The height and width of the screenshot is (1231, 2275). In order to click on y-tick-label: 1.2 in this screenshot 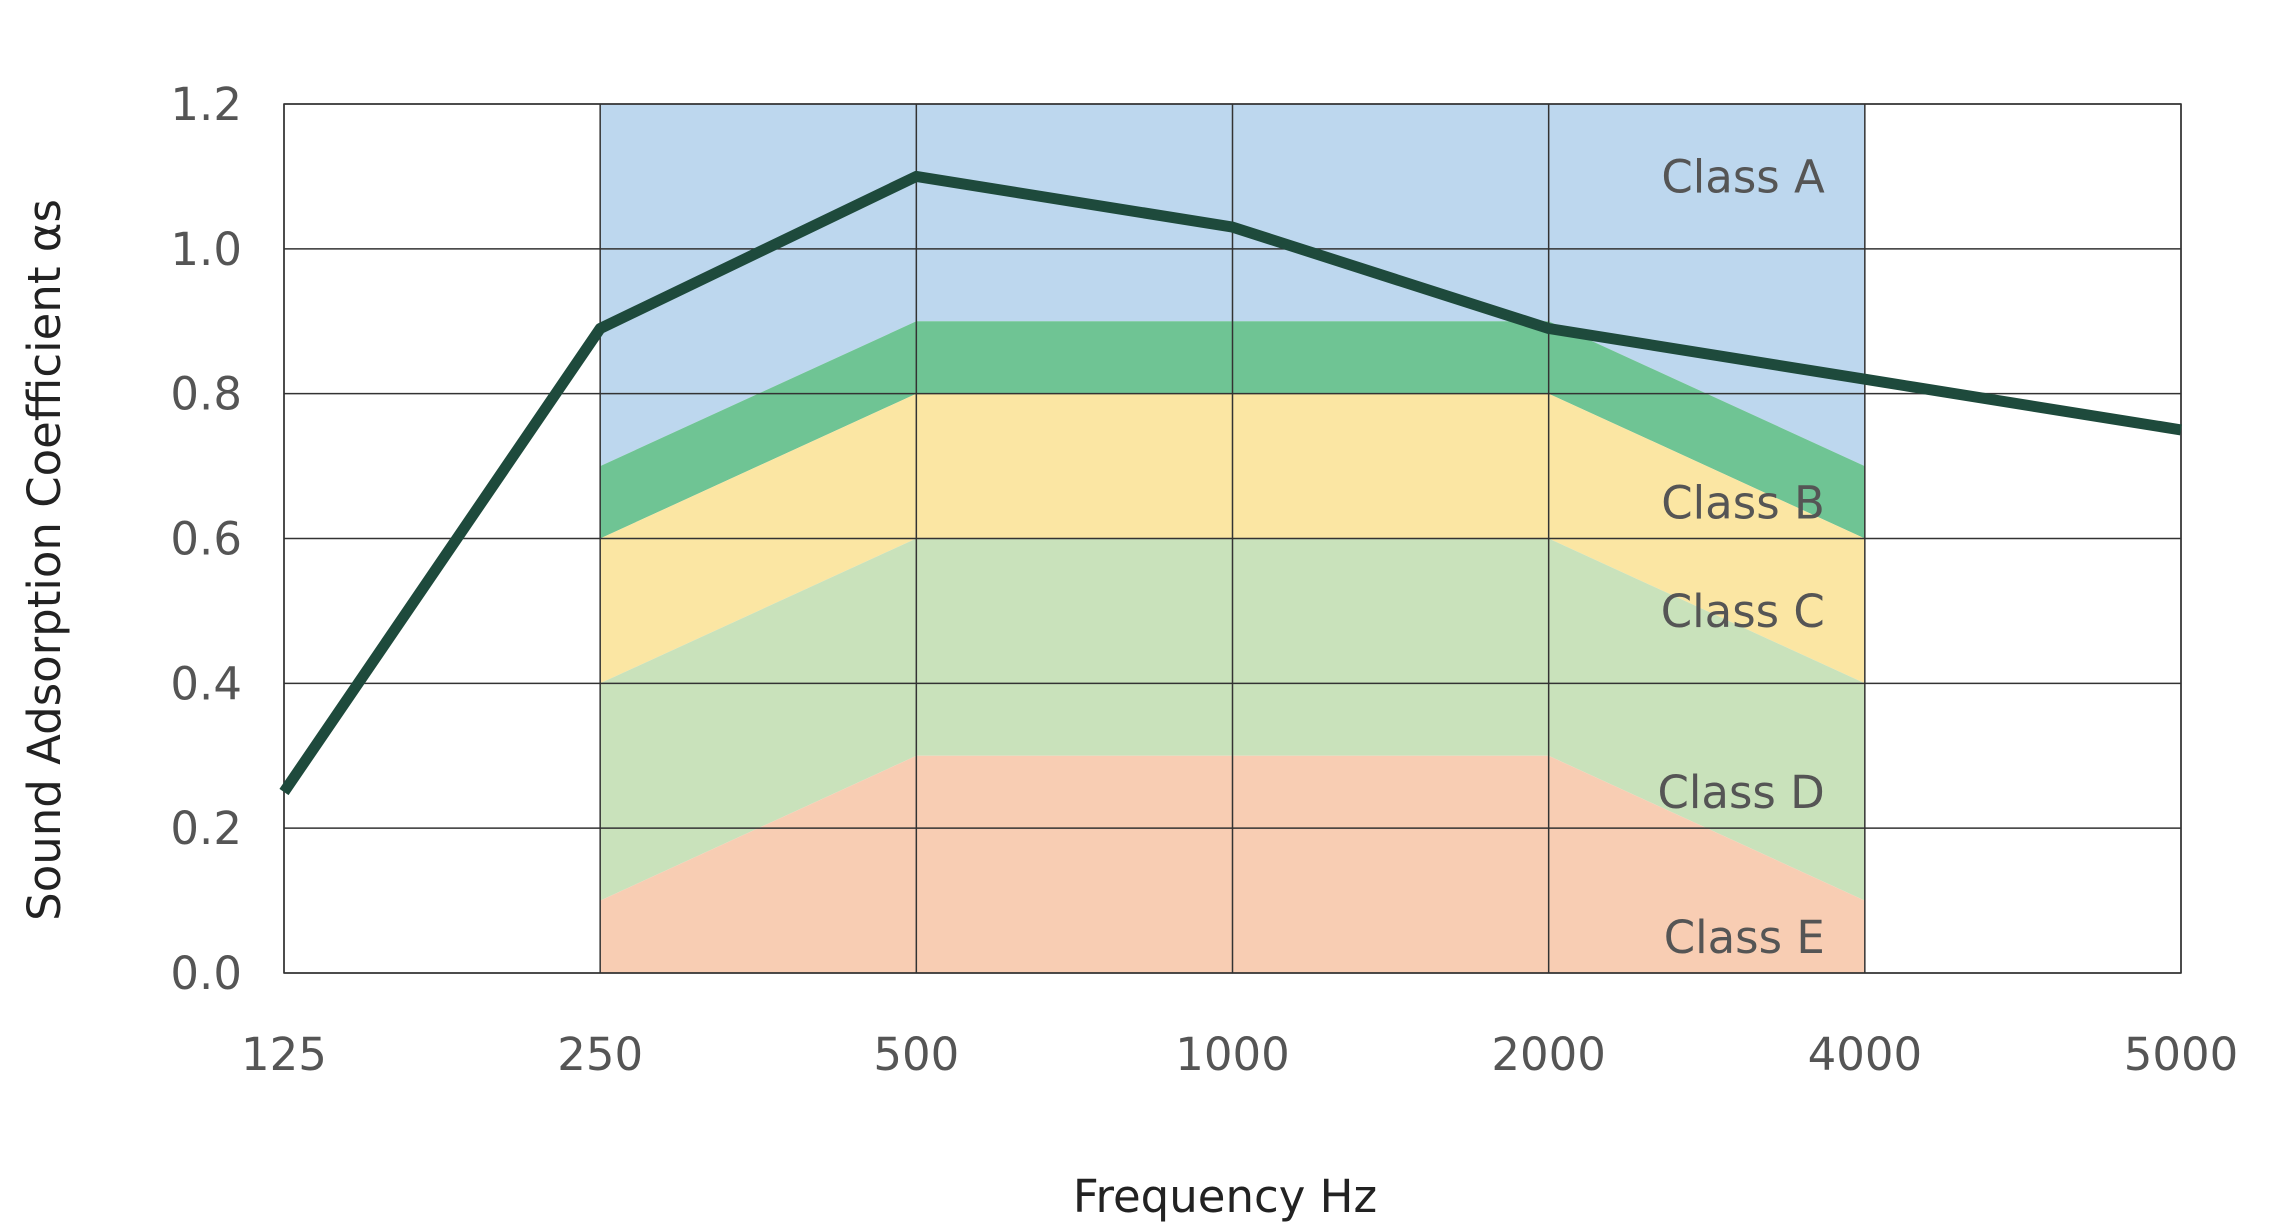, I will do `click(206, 104)`.